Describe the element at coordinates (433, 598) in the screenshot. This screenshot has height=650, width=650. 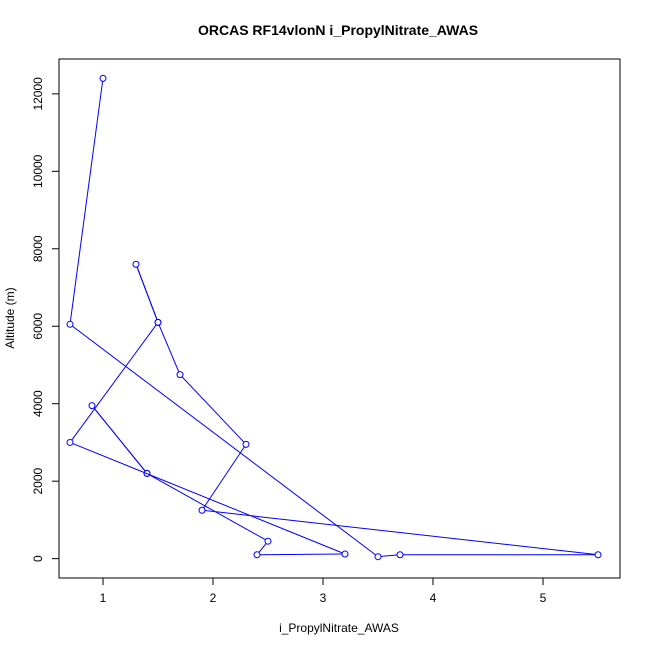
I see `x-tick-label: 4` at that location.